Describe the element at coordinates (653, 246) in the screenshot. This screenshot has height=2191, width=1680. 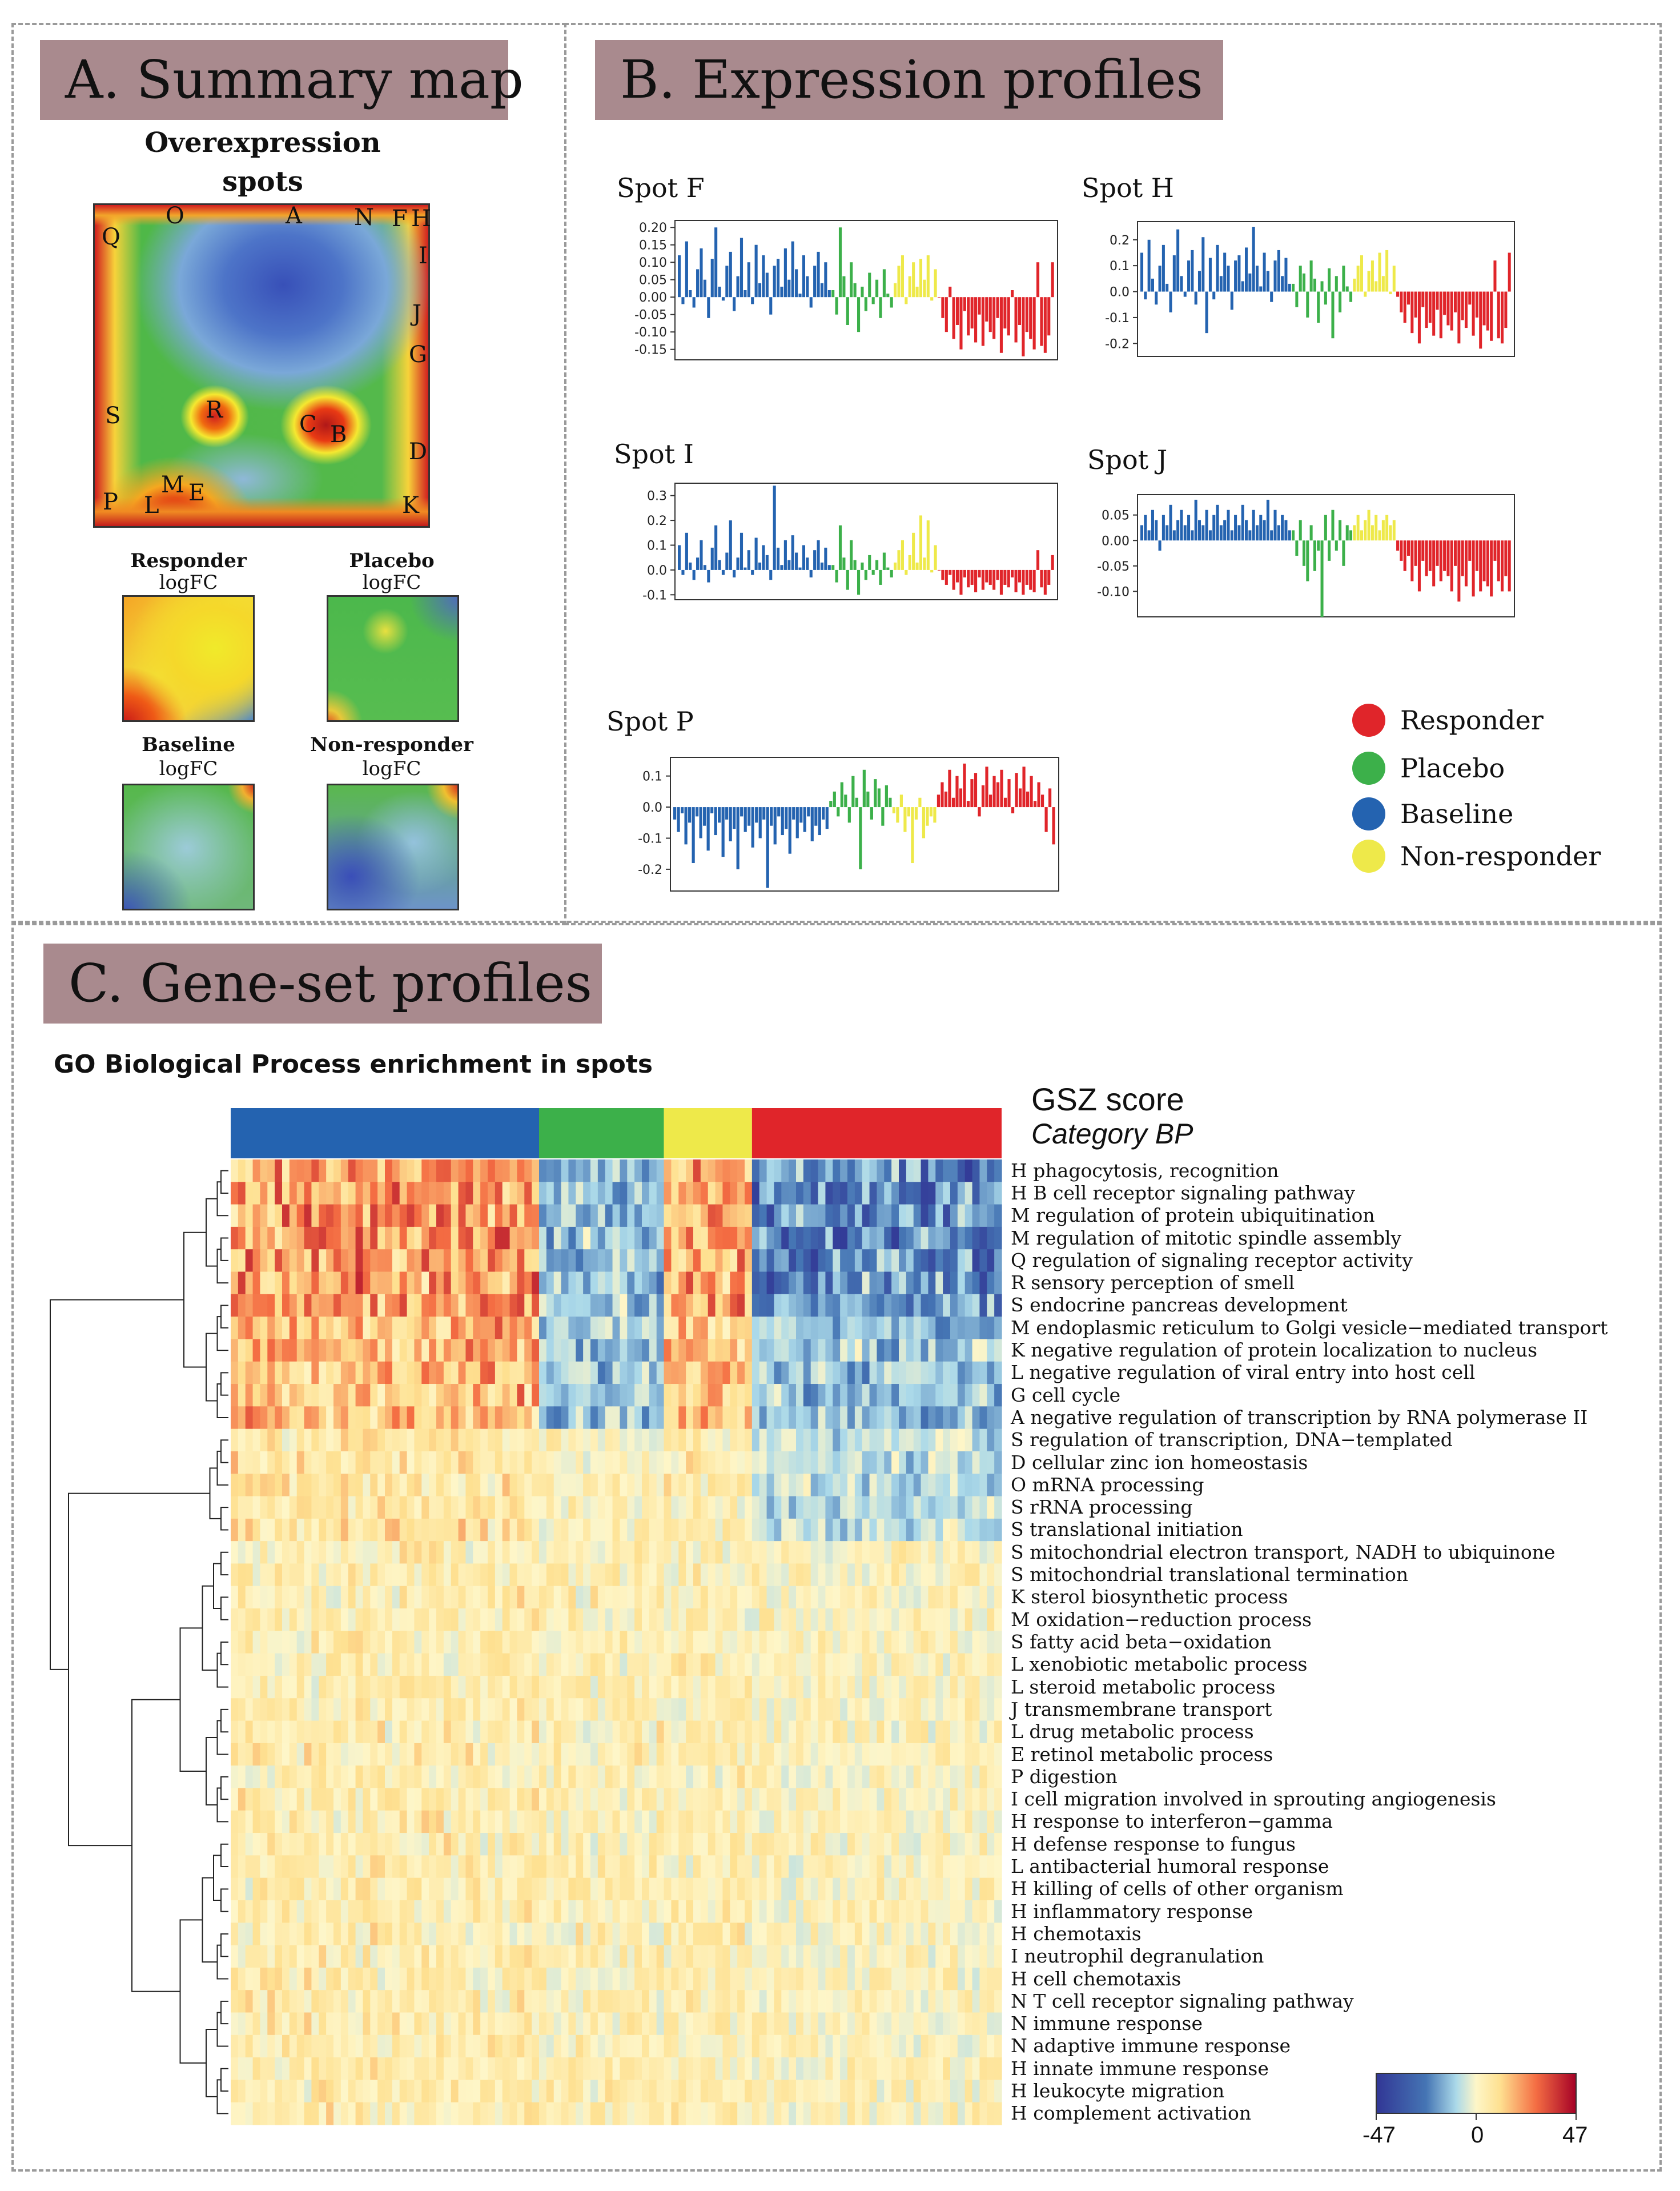
I see `y-tick-label: 0.15` at that location.